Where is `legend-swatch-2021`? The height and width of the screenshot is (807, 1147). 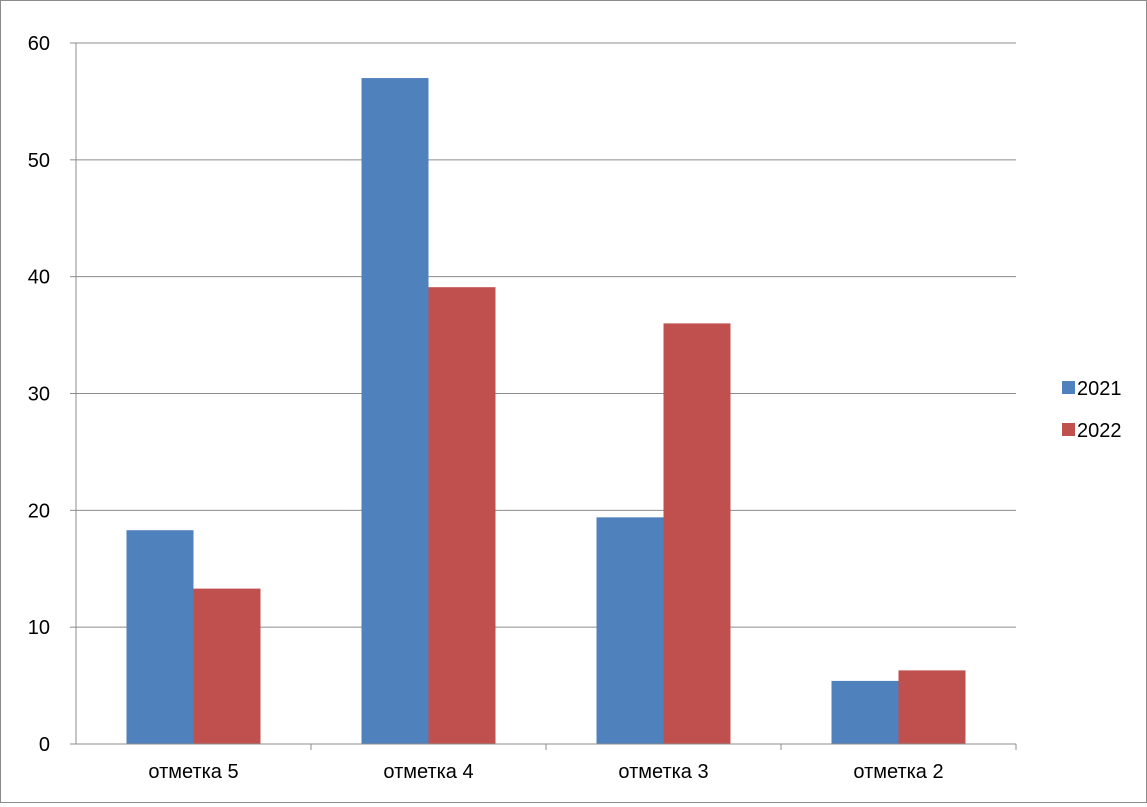 legend-swatch-2021 is located at coordinates (1068, 387).